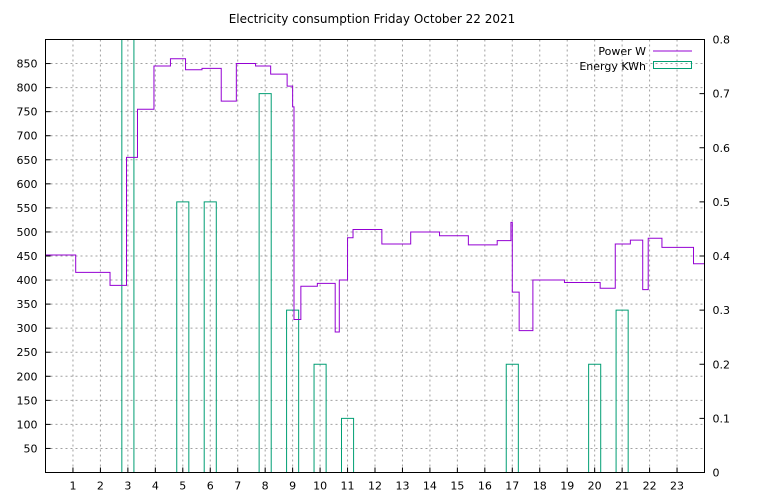  What do you see at coordinates (27, 280) in the screenshot?
I see `y-left-tick-label: 400` at bounding box center [27, 280].